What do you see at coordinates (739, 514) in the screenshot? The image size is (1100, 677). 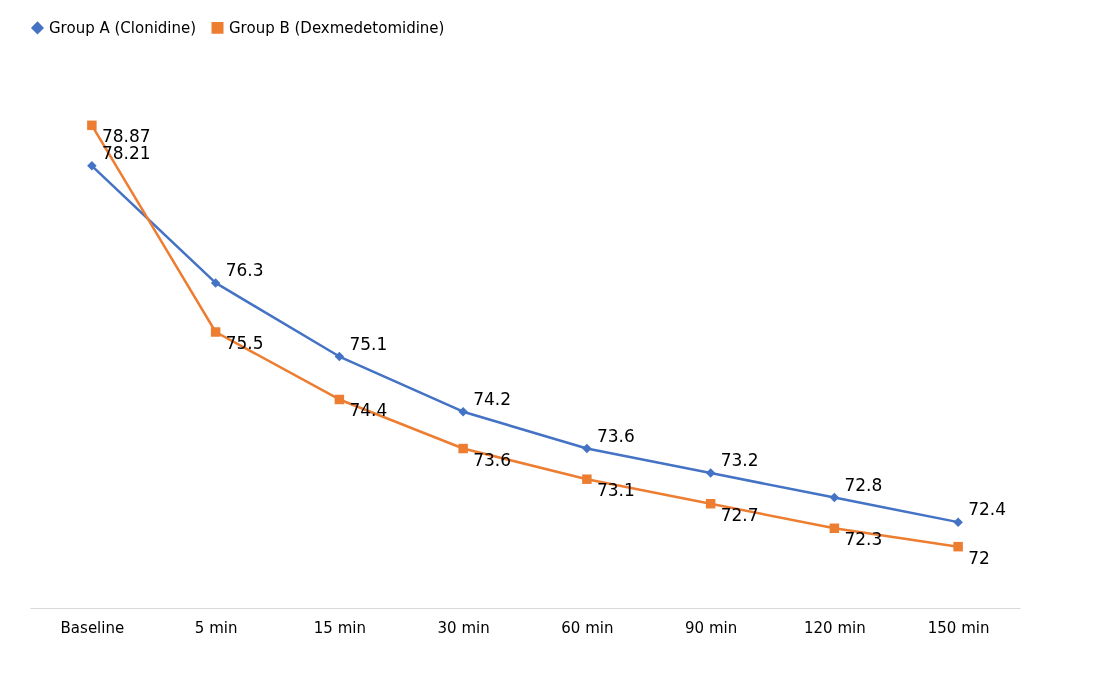 I see `data-label: 72.7` at bounding box center [739, 514].